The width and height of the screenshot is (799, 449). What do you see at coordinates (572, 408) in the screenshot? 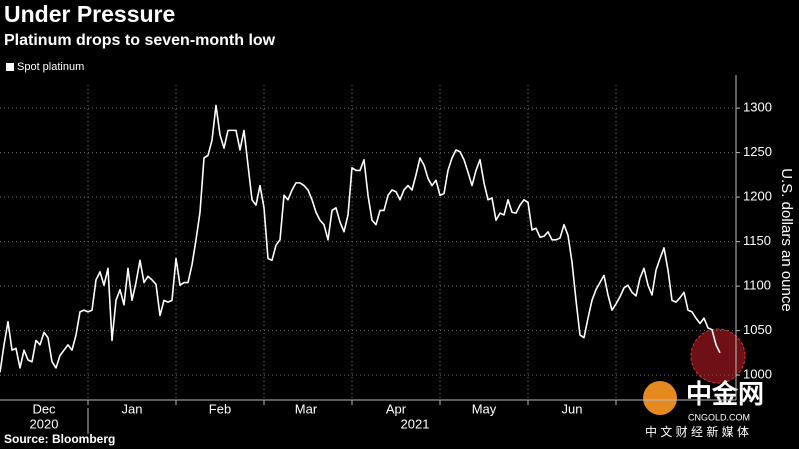
I see `x-tick-label: Jun` at bounding box center [572, 408].